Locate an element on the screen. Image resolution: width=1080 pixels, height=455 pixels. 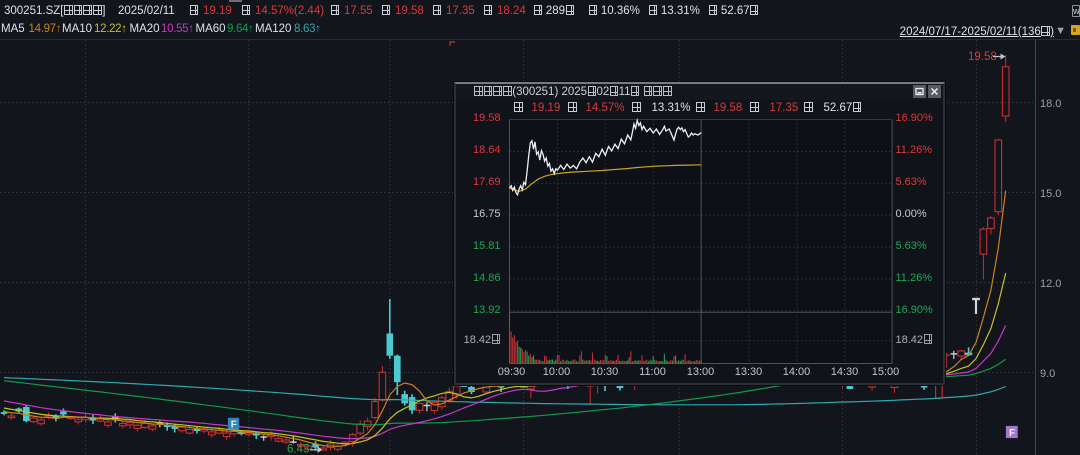
svg-text: 19.58 is located at coordinates (982, 57).